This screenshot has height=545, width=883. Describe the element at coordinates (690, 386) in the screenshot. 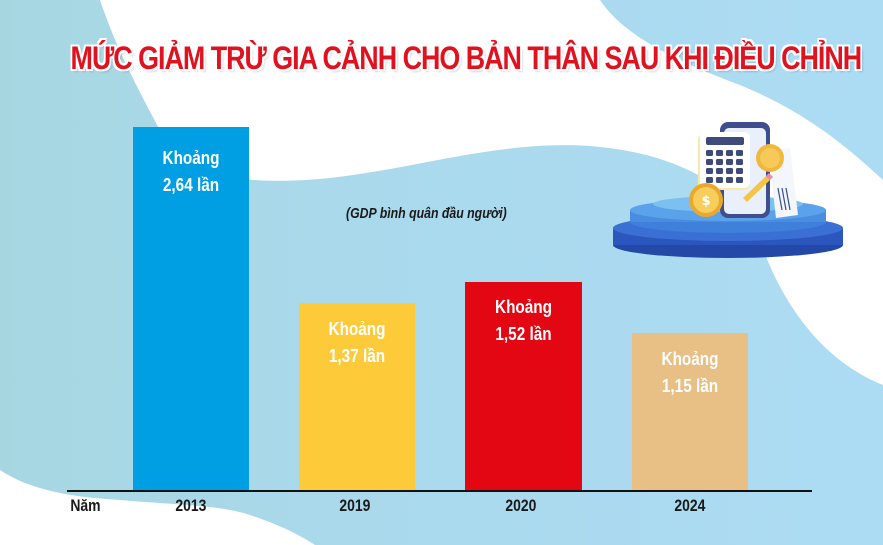

I see `bar-label-value: 1,15 lần` at that location.